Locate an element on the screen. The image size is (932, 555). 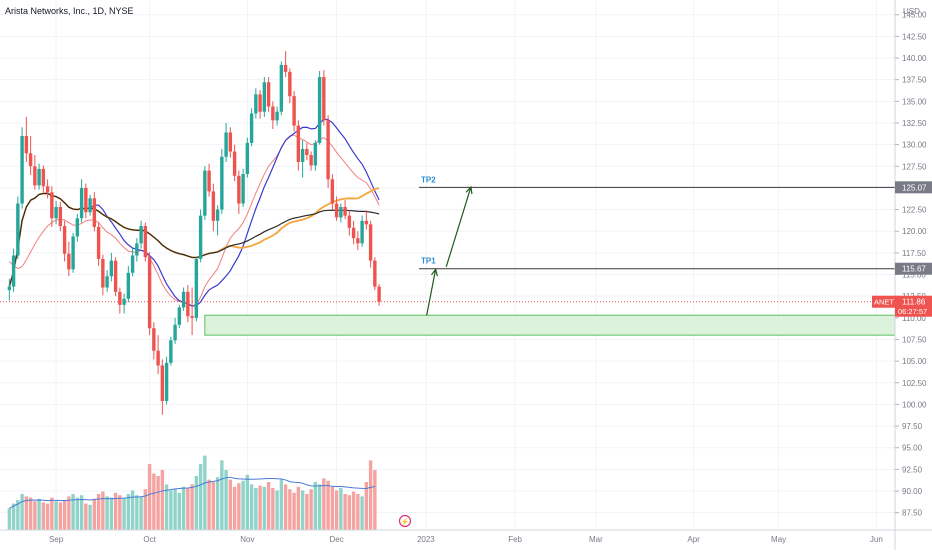
lightning-badge: ⚡ is located at coordinates (405, 521).